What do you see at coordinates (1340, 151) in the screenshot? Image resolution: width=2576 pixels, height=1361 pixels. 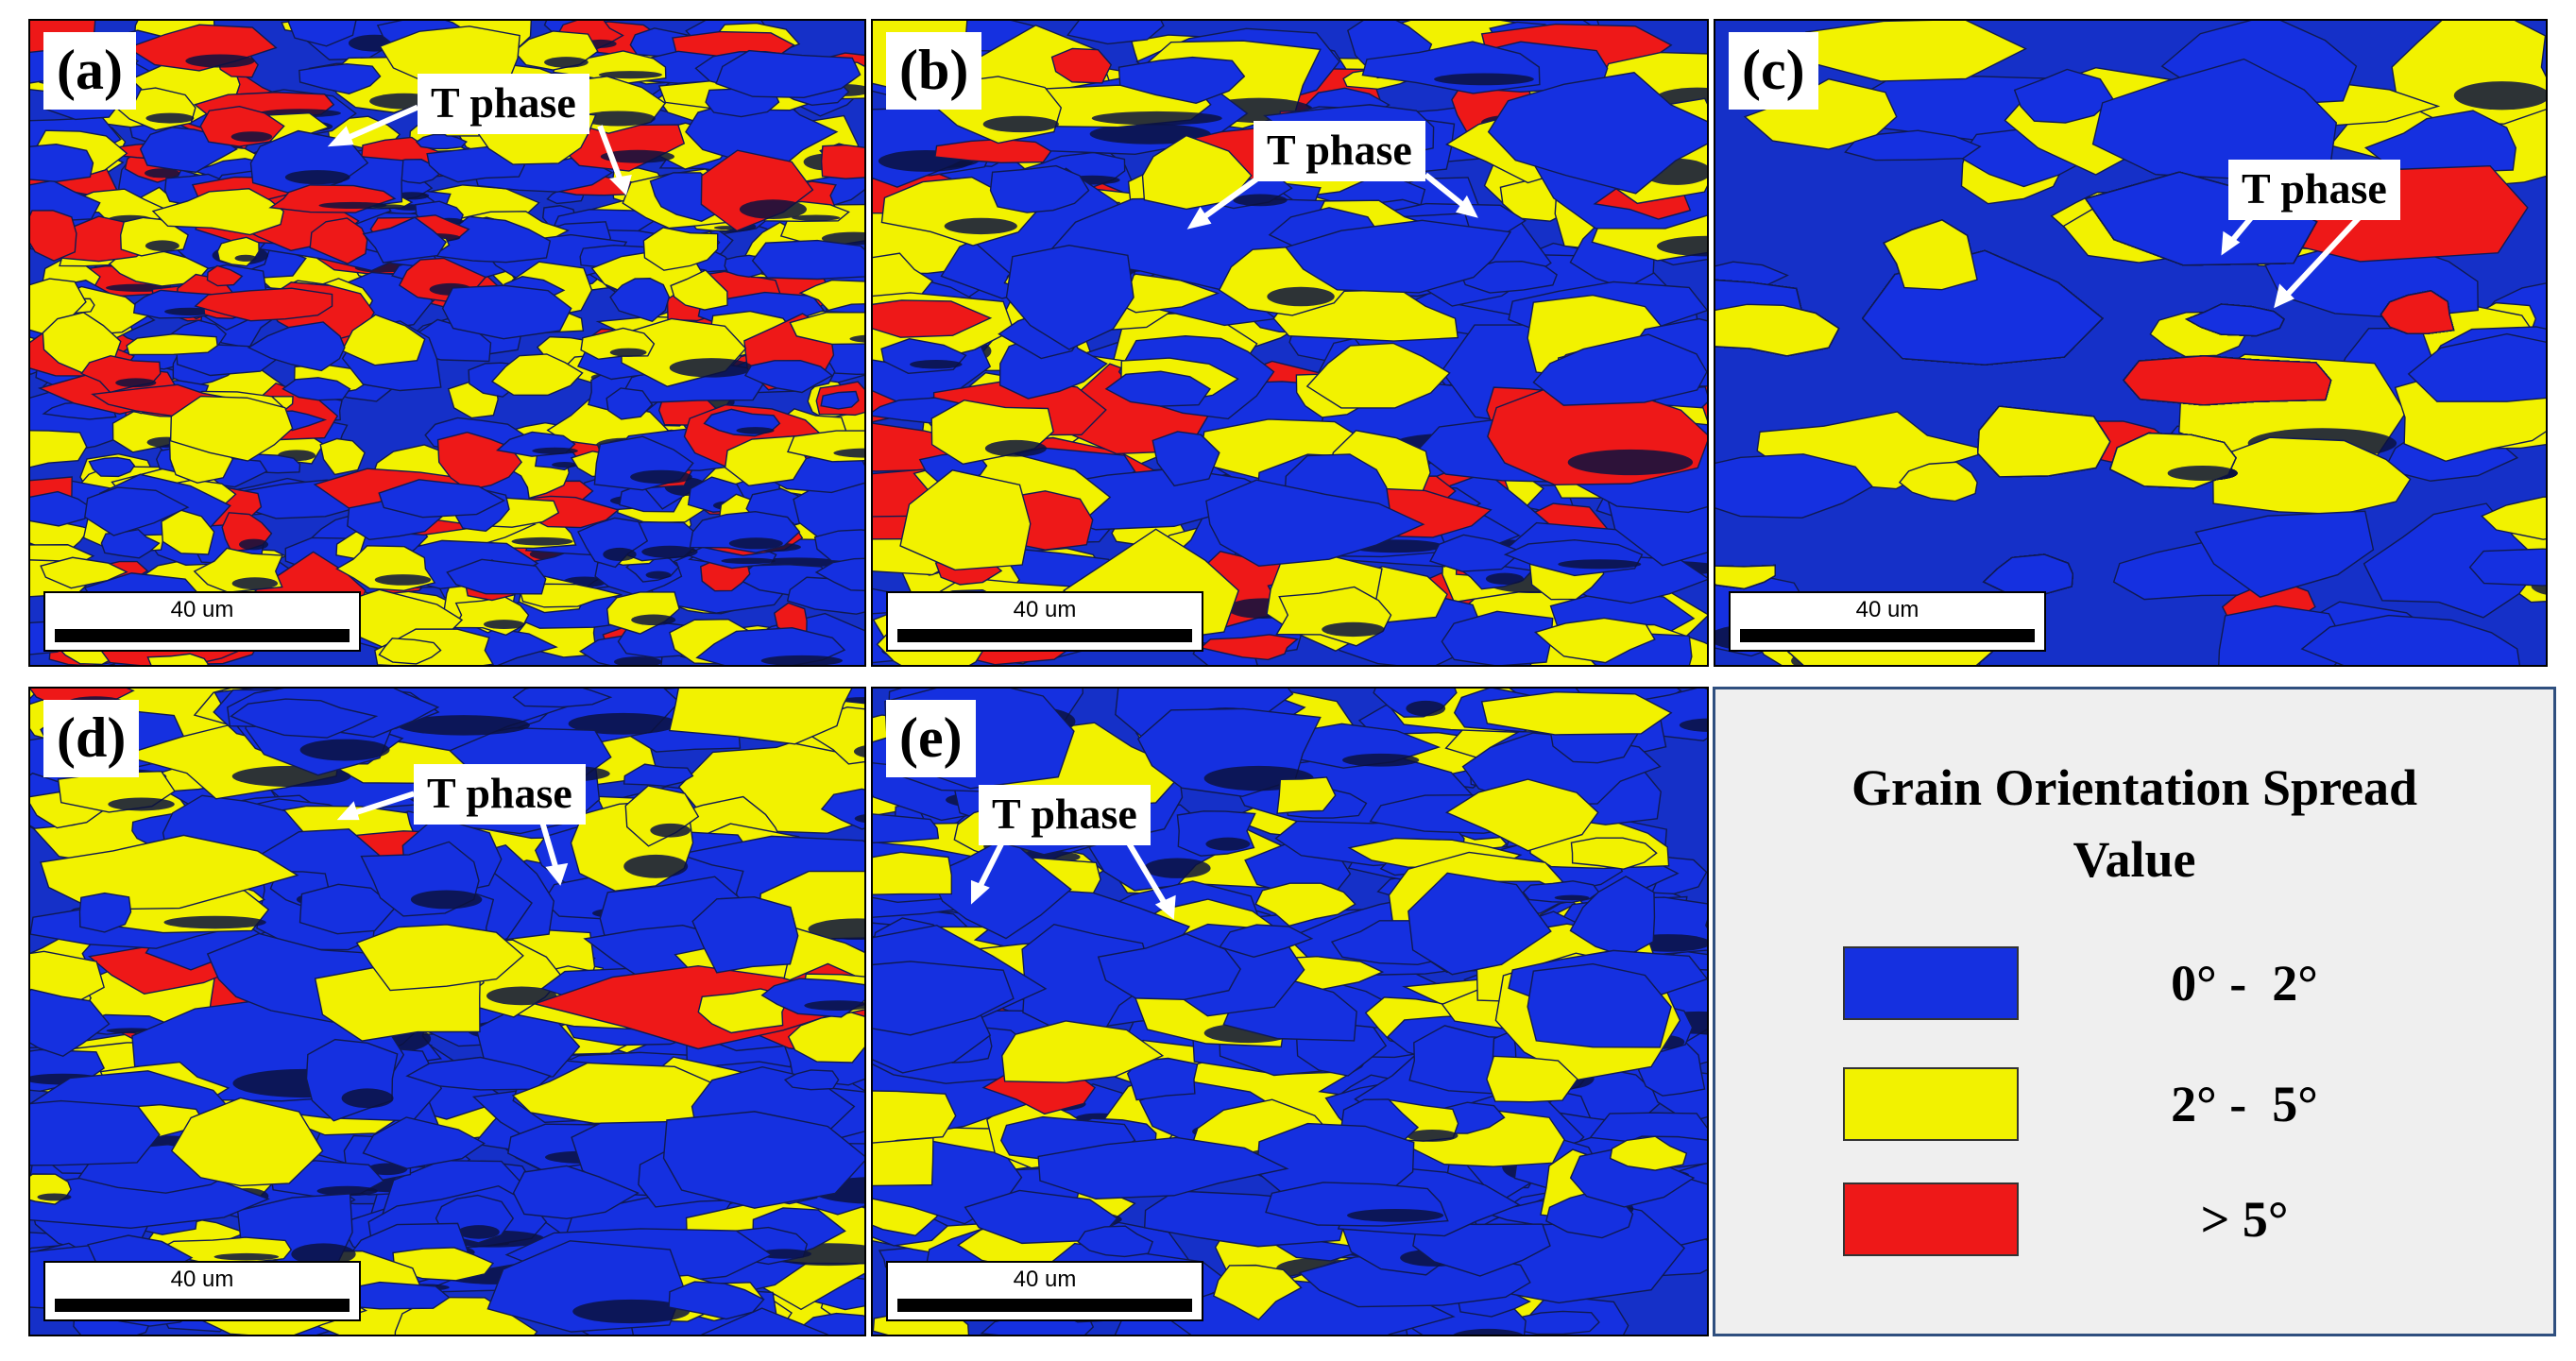 I see `t-phase-label-b: T phase` at bounding box center [1340, 151].